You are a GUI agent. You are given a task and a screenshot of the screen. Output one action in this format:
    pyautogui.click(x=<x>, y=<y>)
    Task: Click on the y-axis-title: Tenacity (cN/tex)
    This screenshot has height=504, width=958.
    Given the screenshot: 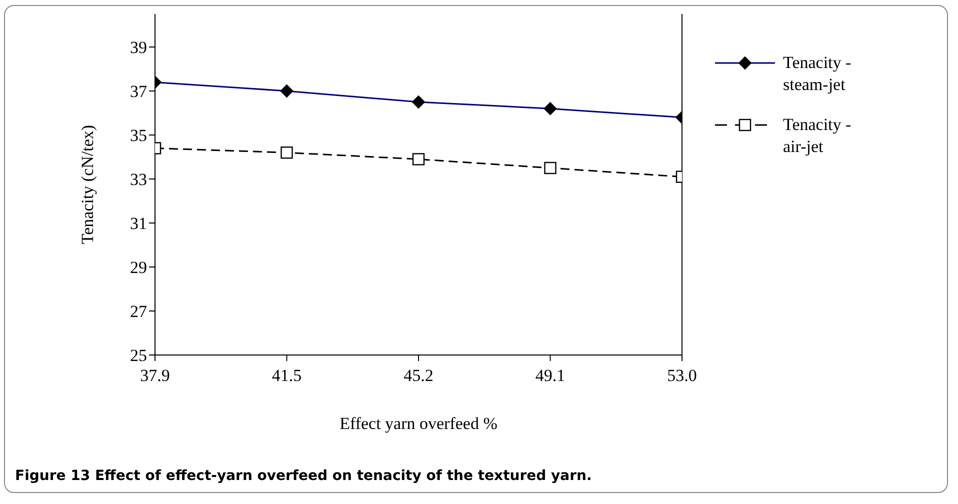 What is the action you would take?
    pyautogui.click(x=88, y=184)
    